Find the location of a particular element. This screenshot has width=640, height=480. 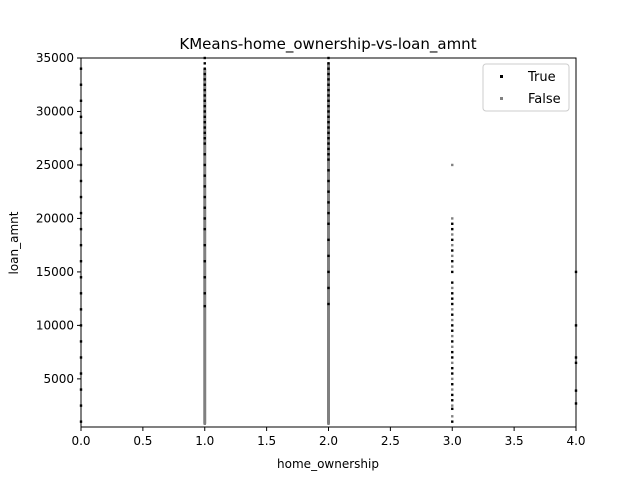

y-axis-ticks: 5000 10000 15000 20000 25000 30000 35000 is located at coordinates (58, 218).